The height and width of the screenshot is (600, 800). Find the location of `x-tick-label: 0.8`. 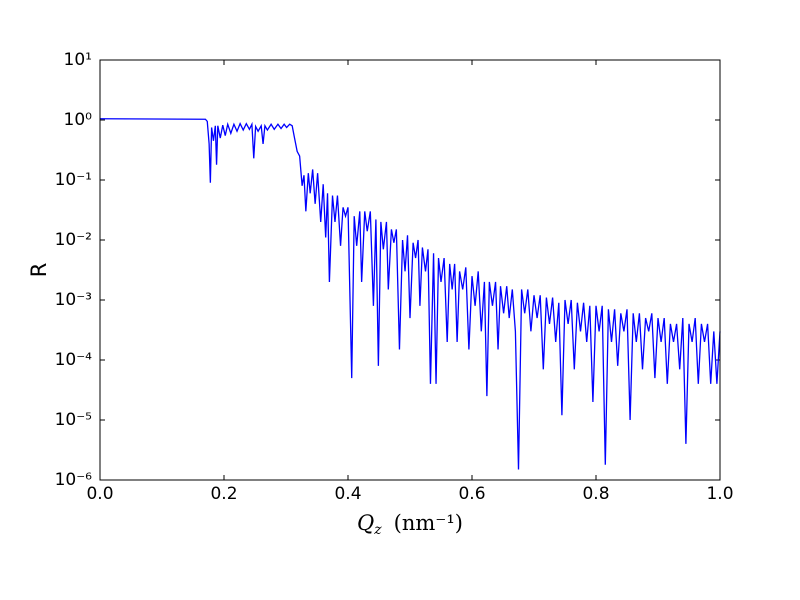

x-tick-label: 0.8 is located at coordinates (595, 494).